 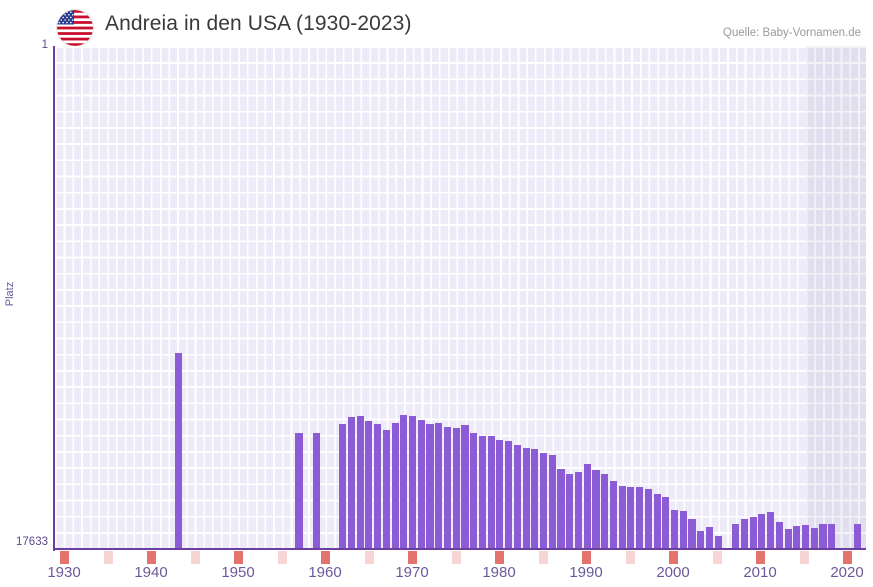 What do you see at coordinates (491, 492) in the screenshot?
I see `bar-1980` at bounding box center [491, 492].